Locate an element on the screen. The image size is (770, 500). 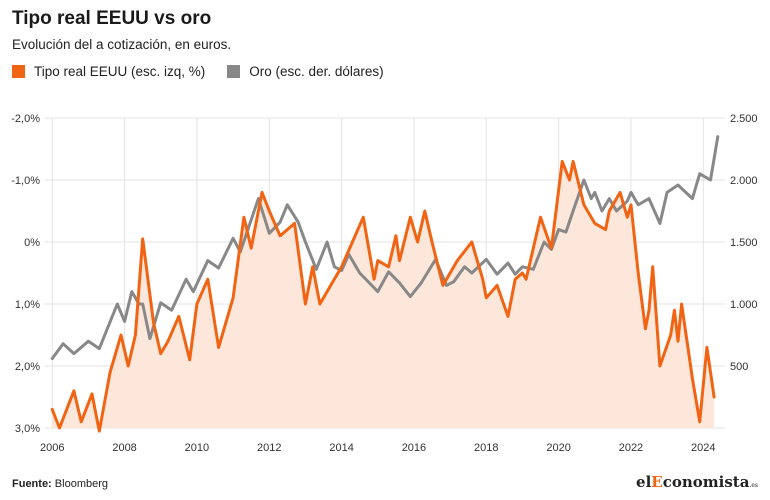
y-left-tick-label: 2,0% is located at coordinates (27, 367).